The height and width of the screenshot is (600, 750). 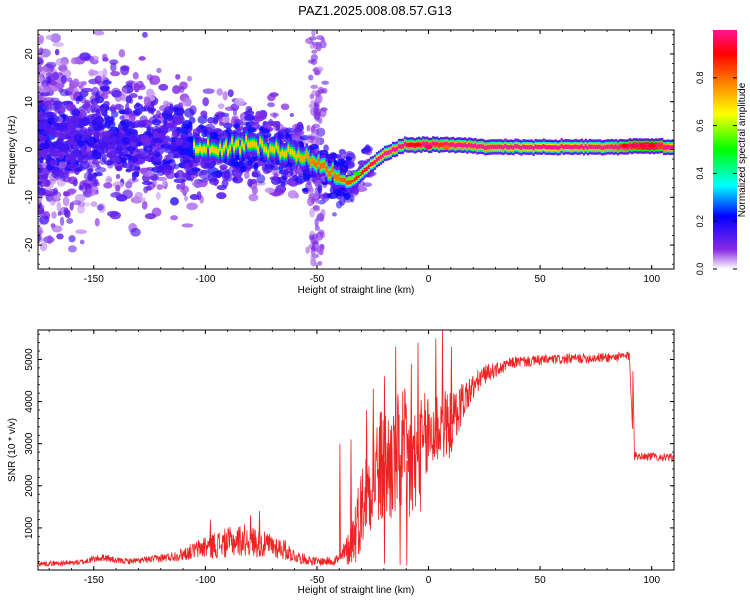 What do you see at coordinates (94, 279) in the screenshot?
I see `x-tick-m150-label: -150` at bounding box center [94, 279].